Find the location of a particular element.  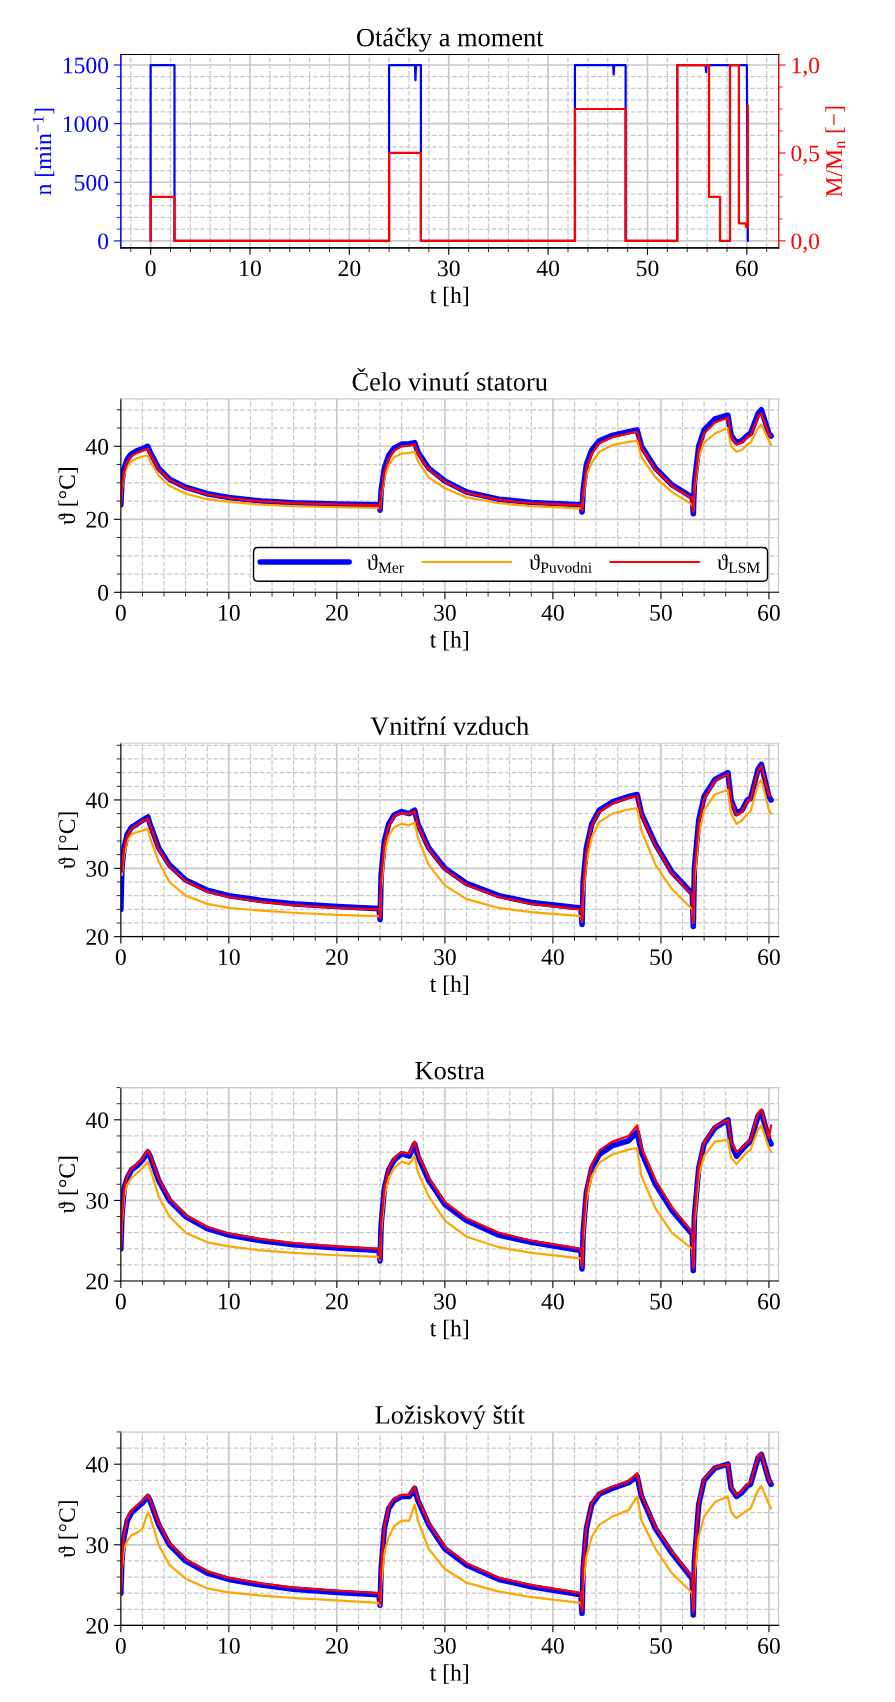

y-tick-label: 1500 is located at coordinates (86, 65).